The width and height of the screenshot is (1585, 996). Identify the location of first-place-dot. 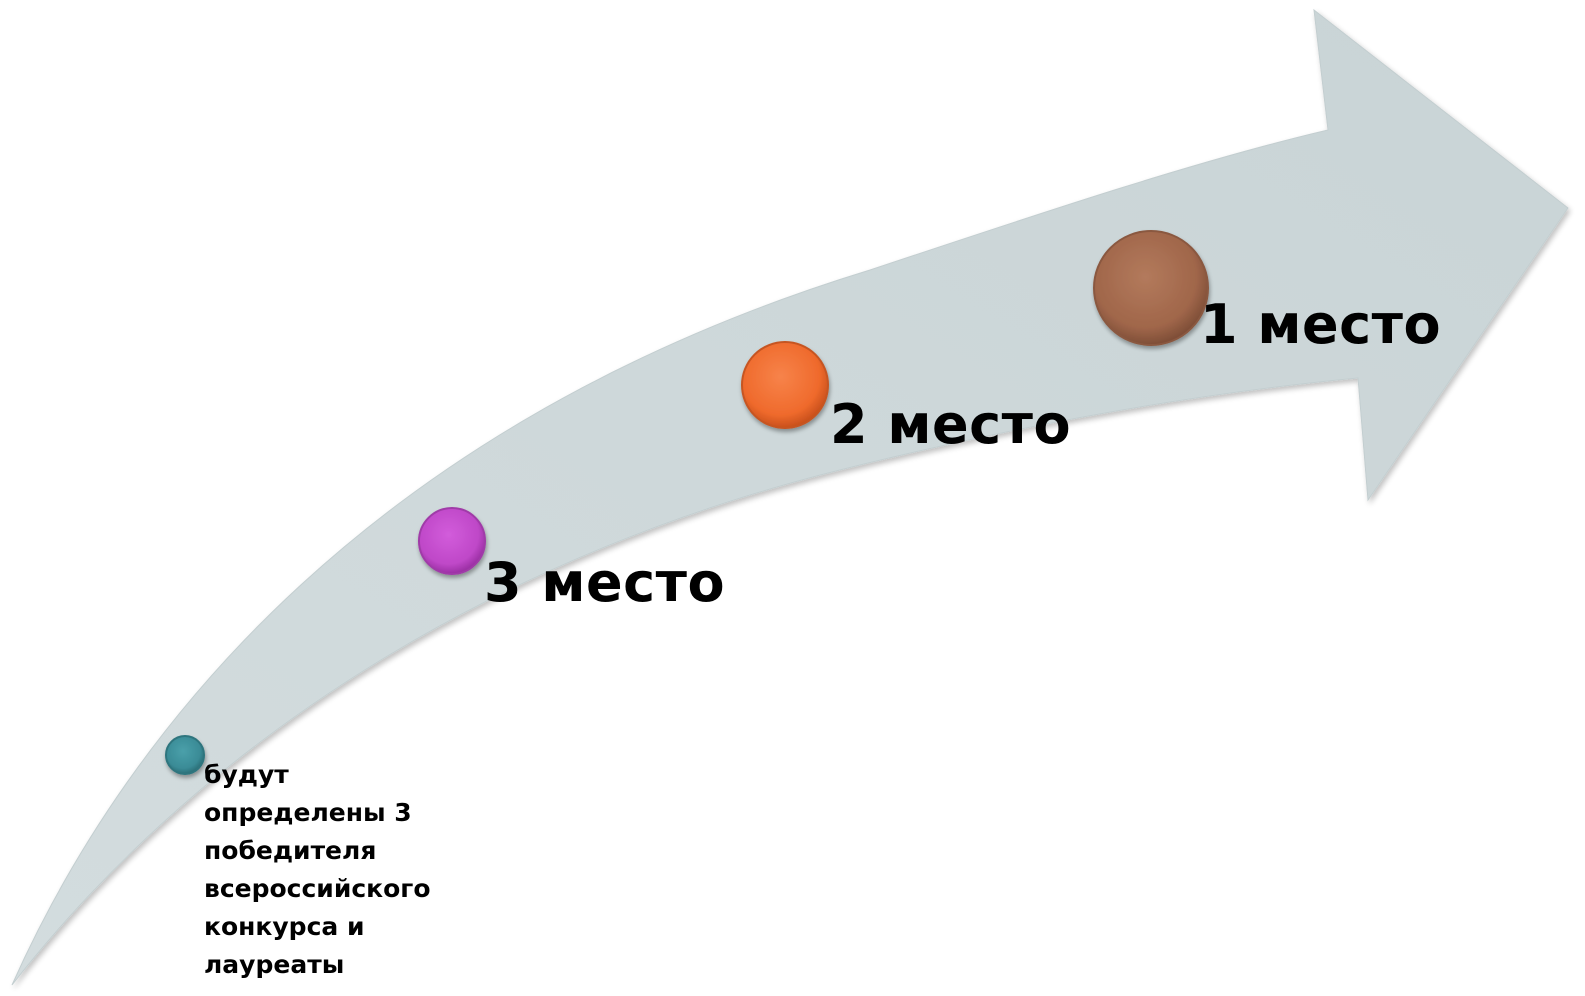
(1151, 288).